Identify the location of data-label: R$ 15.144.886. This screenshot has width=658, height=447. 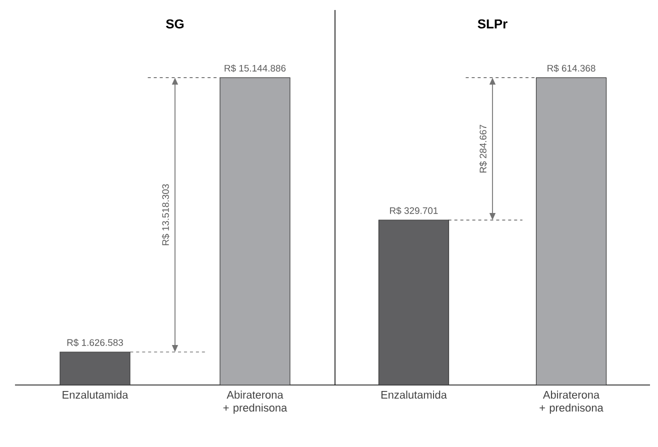
(255, 68).